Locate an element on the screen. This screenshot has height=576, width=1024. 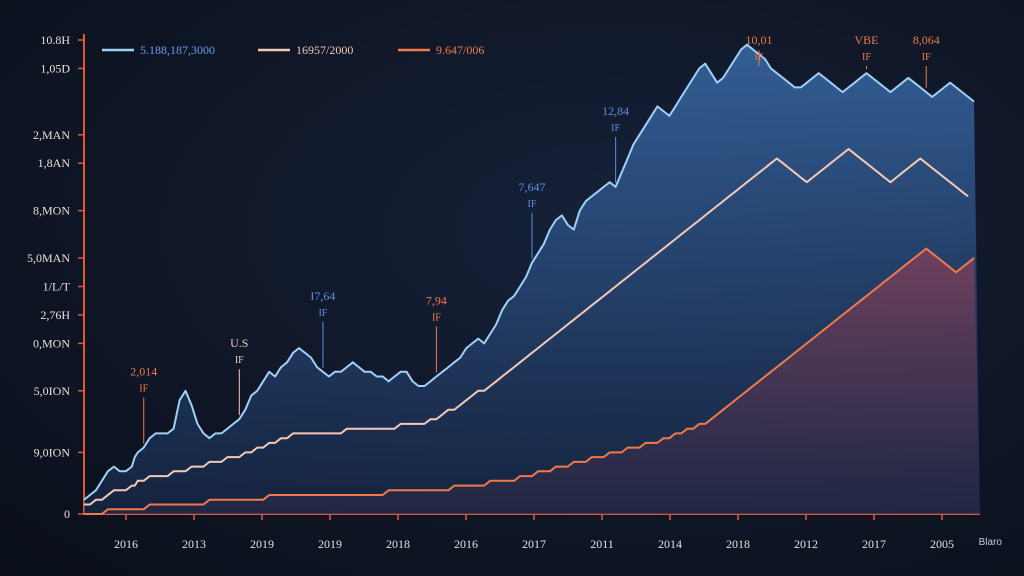
legend-label: 16957/2000 is located at coordinates (324, 50).